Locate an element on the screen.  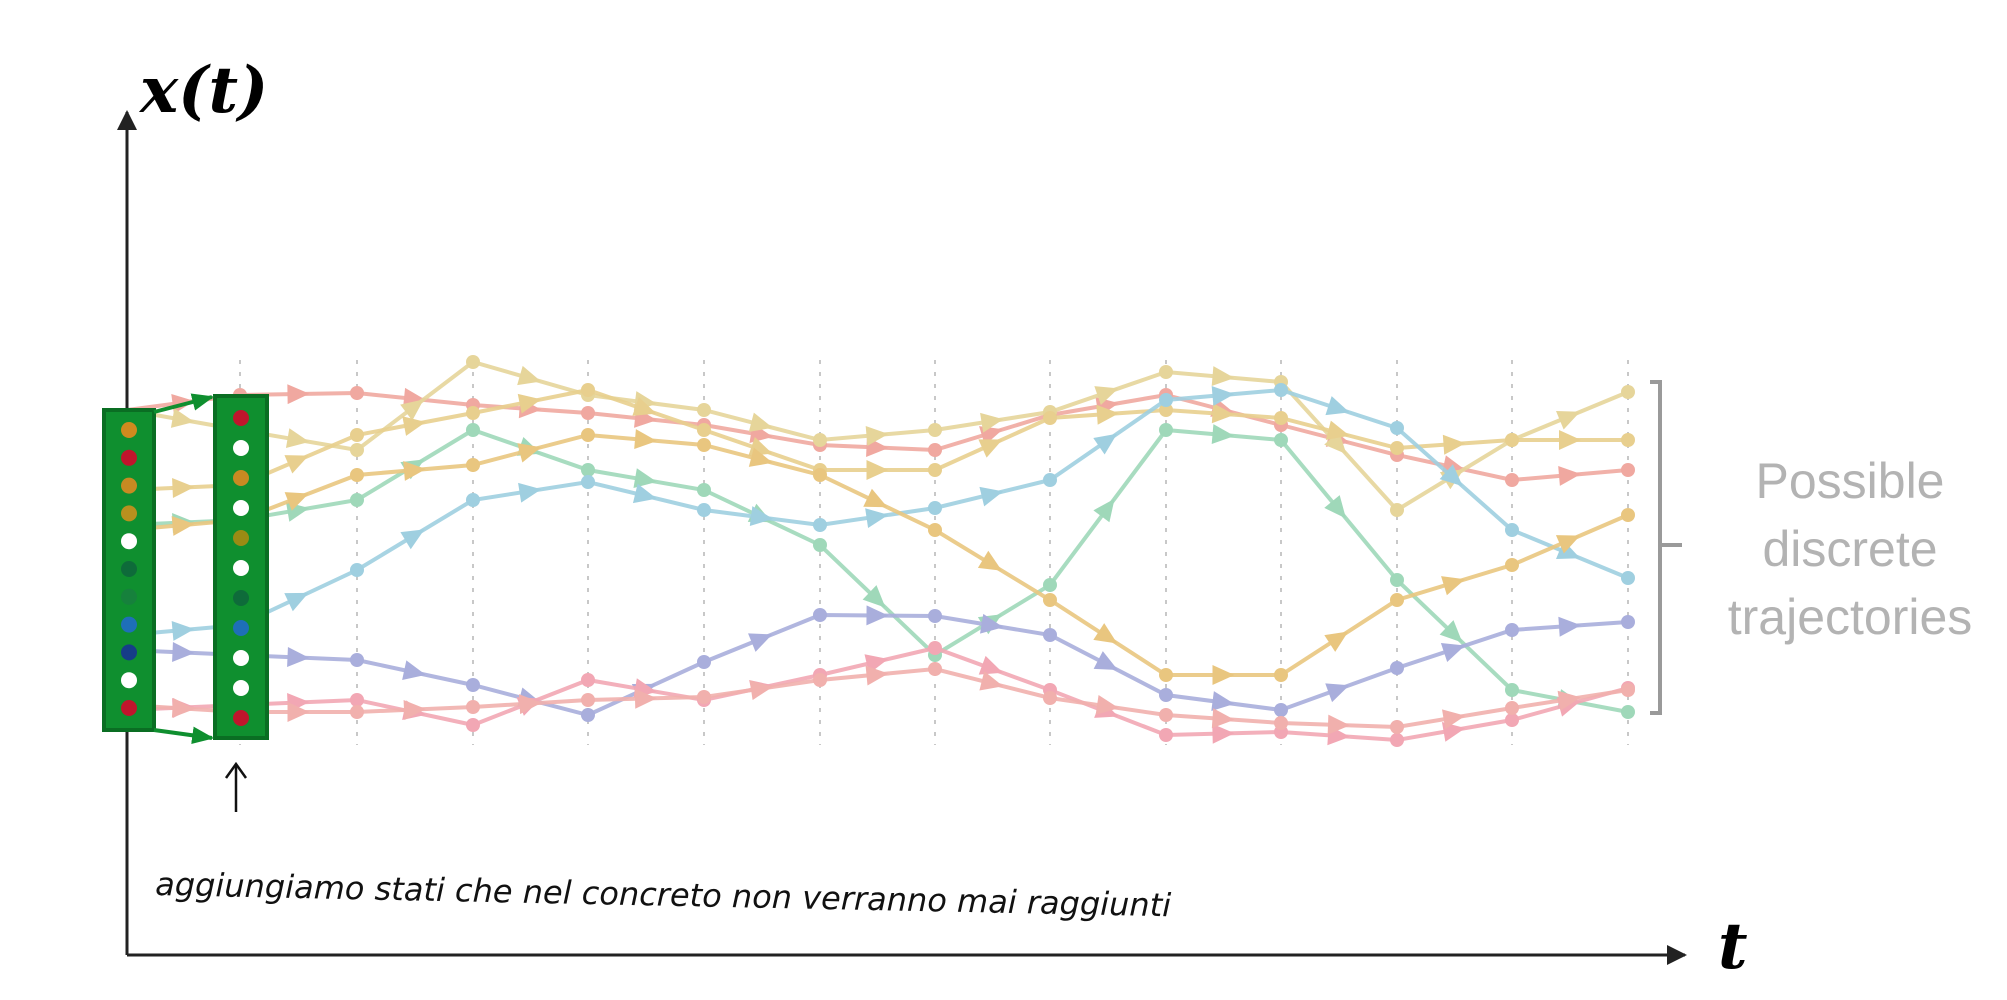
brace-label-line-3: trajectories is located at coordinates (1850, 617).